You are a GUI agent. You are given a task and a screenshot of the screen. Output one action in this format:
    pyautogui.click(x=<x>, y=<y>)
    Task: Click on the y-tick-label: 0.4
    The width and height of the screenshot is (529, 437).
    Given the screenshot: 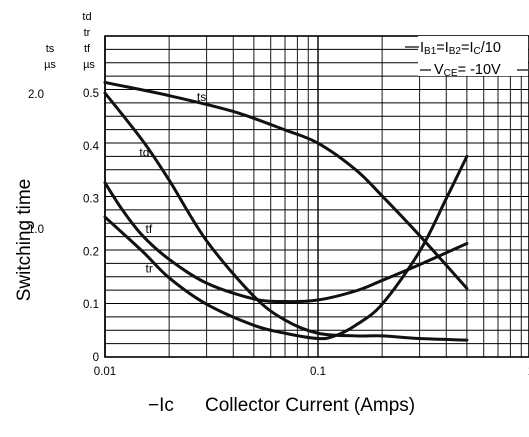 What is the action you would take?
    pyautogui.click(x=91, y=147)
    